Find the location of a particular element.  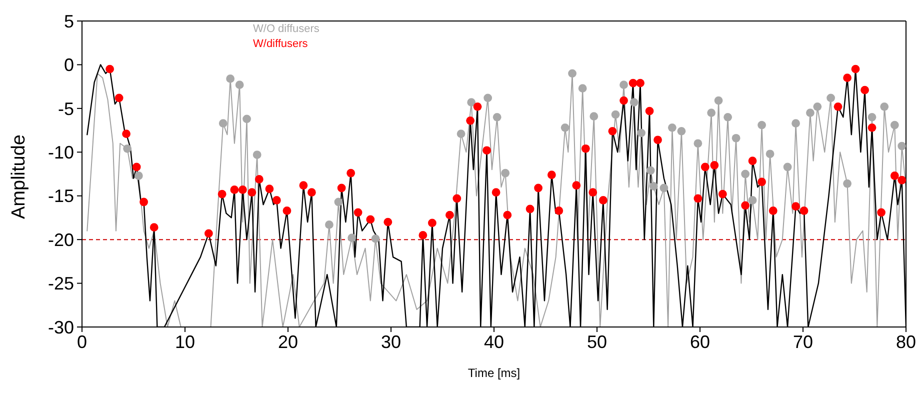

x-tick-label: 50 is located at coordinates (597, 342).